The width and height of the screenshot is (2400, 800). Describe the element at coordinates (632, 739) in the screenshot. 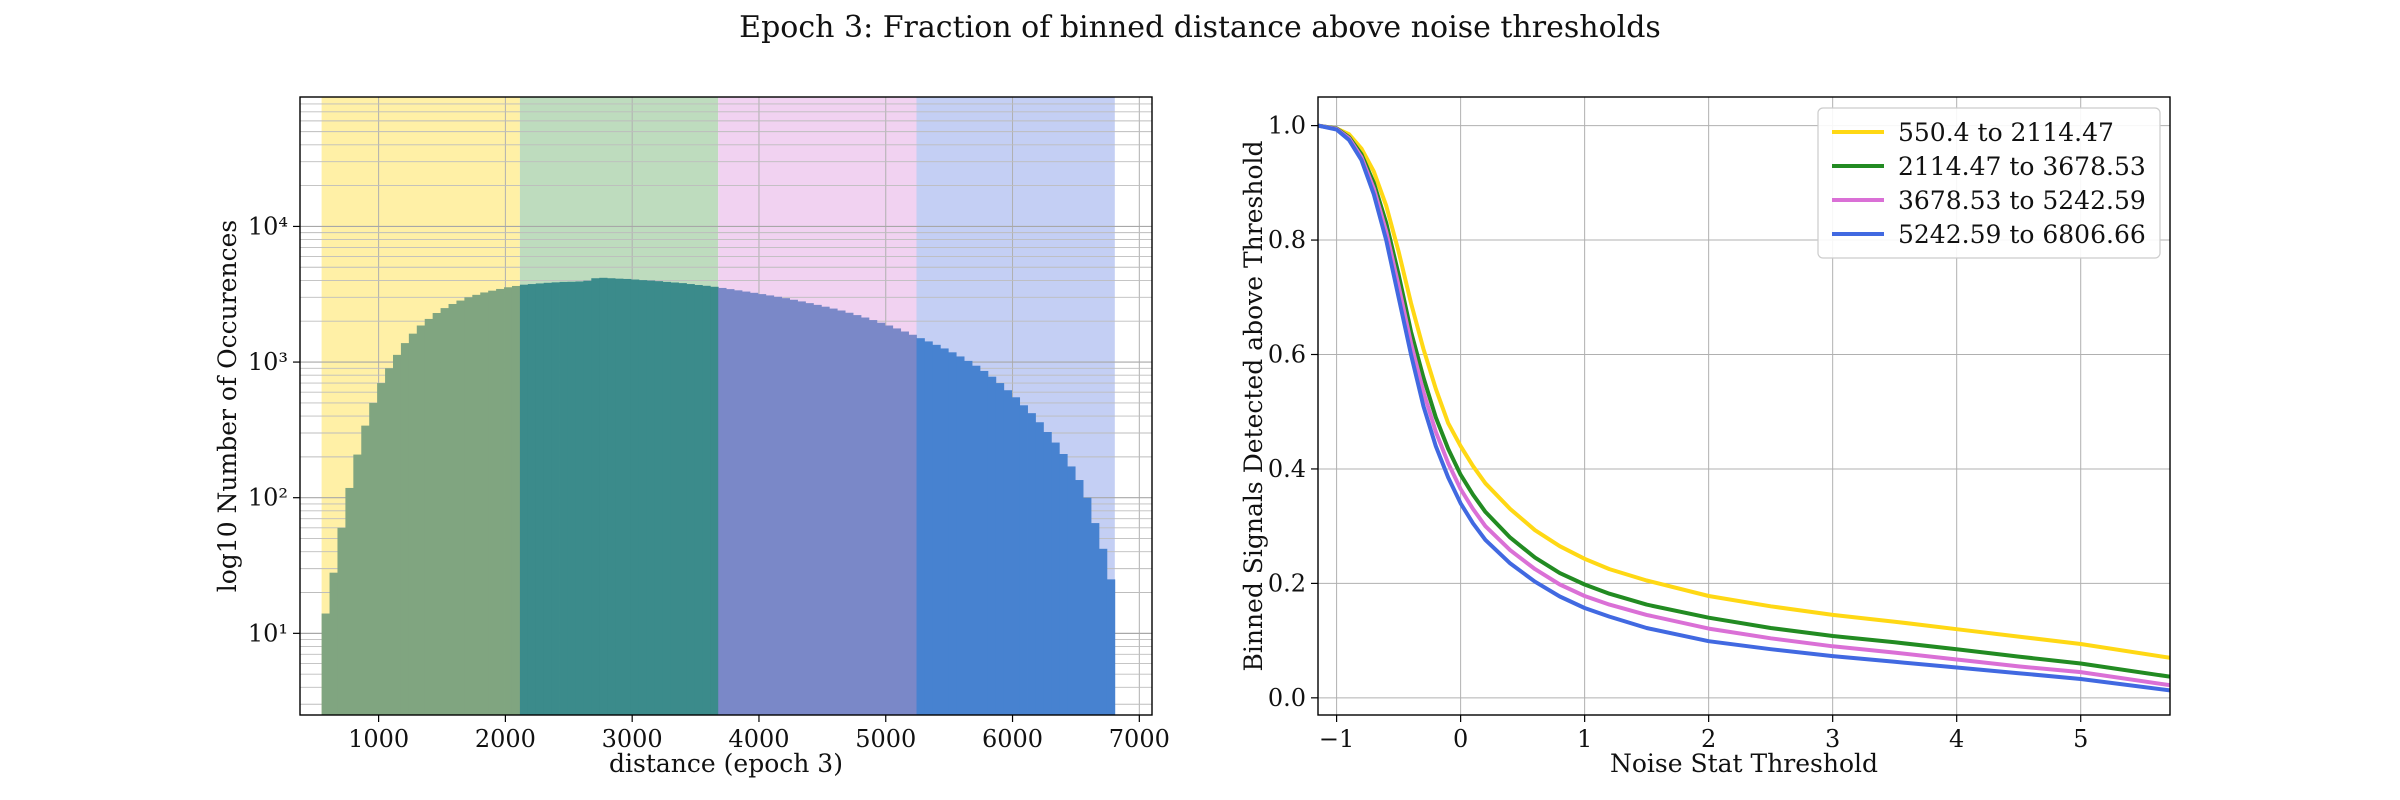

I see `histogram-x-tick-label: 3000` at that location.